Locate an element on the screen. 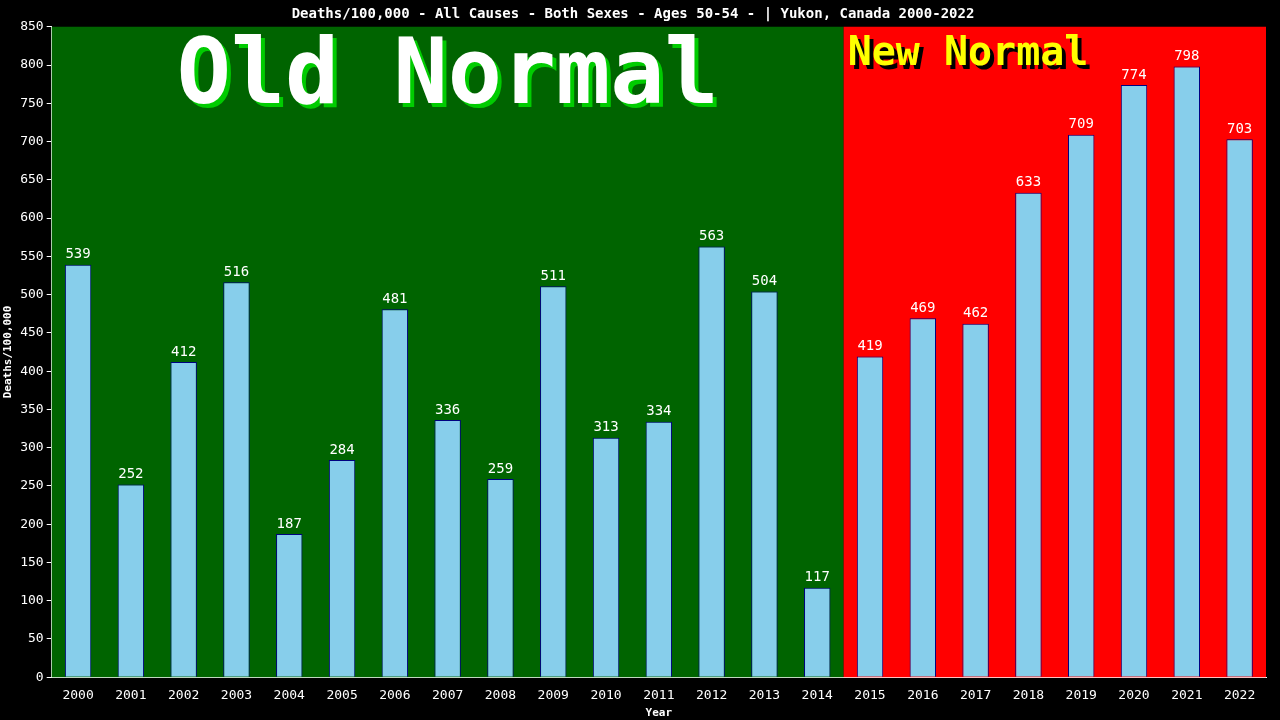 This screenshot has height=720, width=1280. x-tick-label: 2001 is located at coordinates (131, 695).